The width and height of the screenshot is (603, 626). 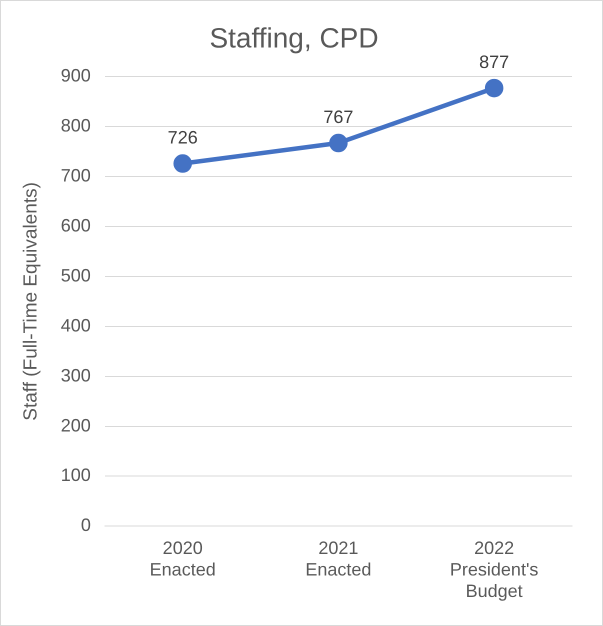 What do you see at coordinates (75, 425) in the screenshot?
I see `y-tick-label: 200` at bounding box center [75, 425].